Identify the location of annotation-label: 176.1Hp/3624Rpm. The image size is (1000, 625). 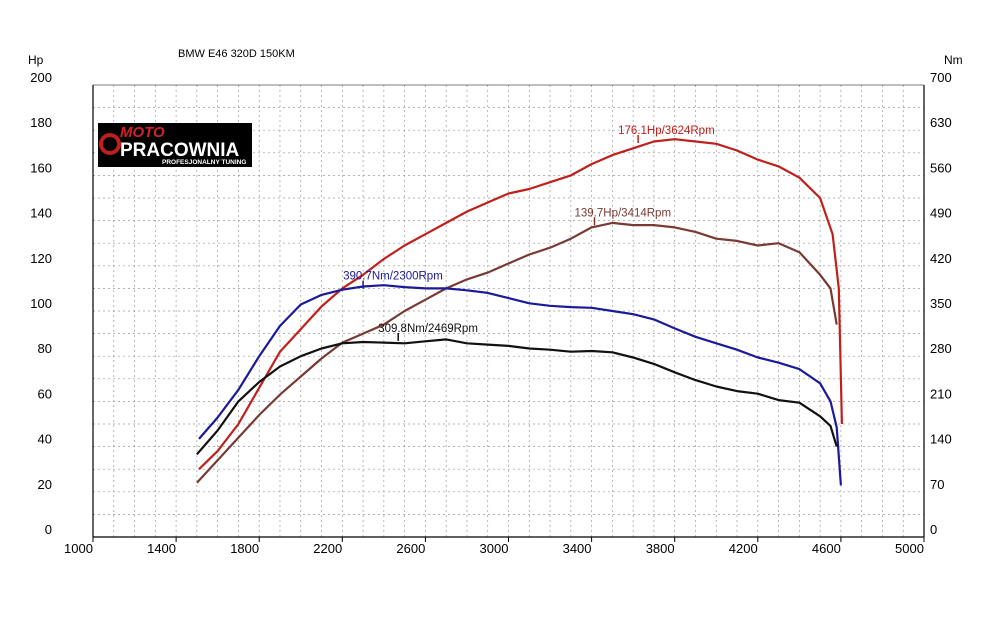
(666, 131).